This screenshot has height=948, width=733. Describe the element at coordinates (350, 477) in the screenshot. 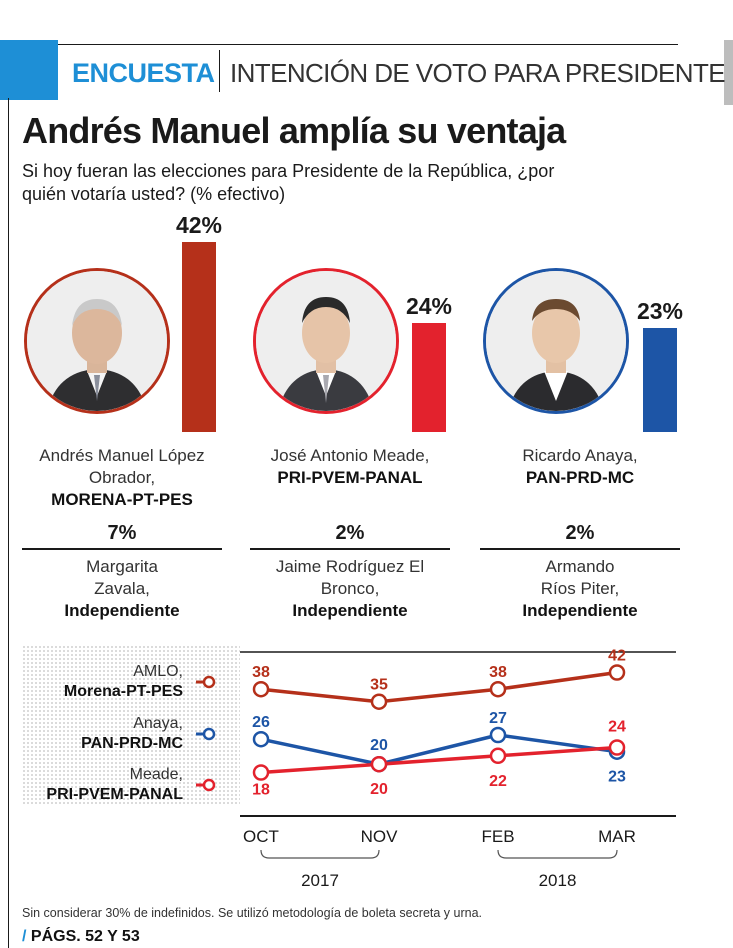

I see `candidate-party: PRI-PVEM-PANAL` at that location.